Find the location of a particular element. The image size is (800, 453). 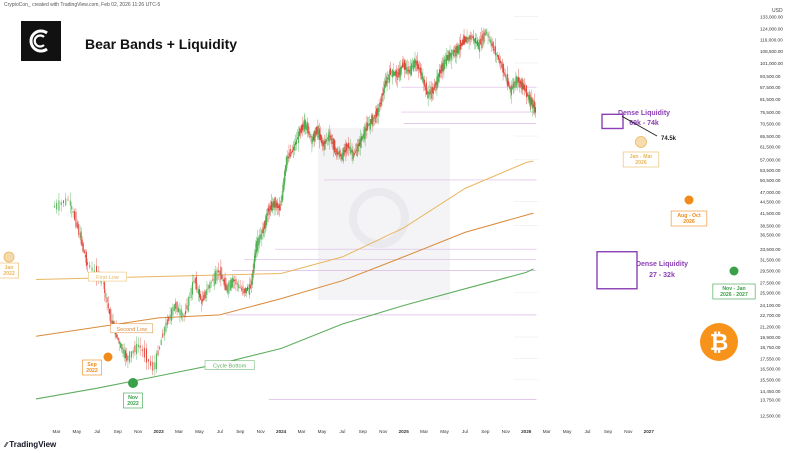

x-tick-label: Mar is located at coordinates (547, 431).